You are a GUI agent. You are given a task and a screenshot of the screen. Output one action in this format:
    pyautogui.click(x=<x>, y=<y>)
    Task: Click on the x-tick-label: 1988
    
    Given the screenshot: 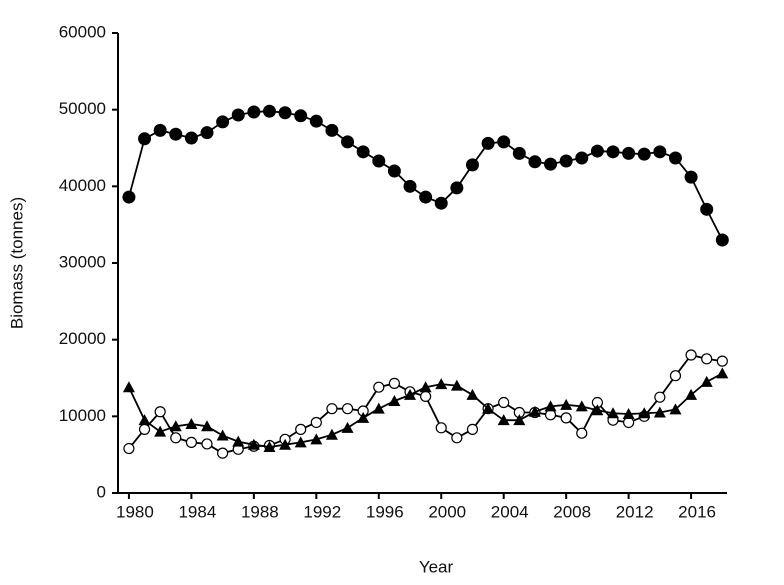 What is the action you would take?
    pyautogui.click(x=260, y=511)
    